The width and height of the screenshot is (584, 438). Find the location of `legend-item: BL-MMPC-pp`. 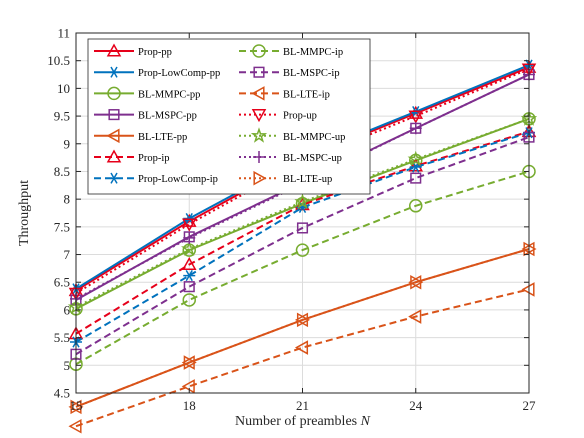

legend-item: BL-MMPC-pp is located at coordinates (147, 93).